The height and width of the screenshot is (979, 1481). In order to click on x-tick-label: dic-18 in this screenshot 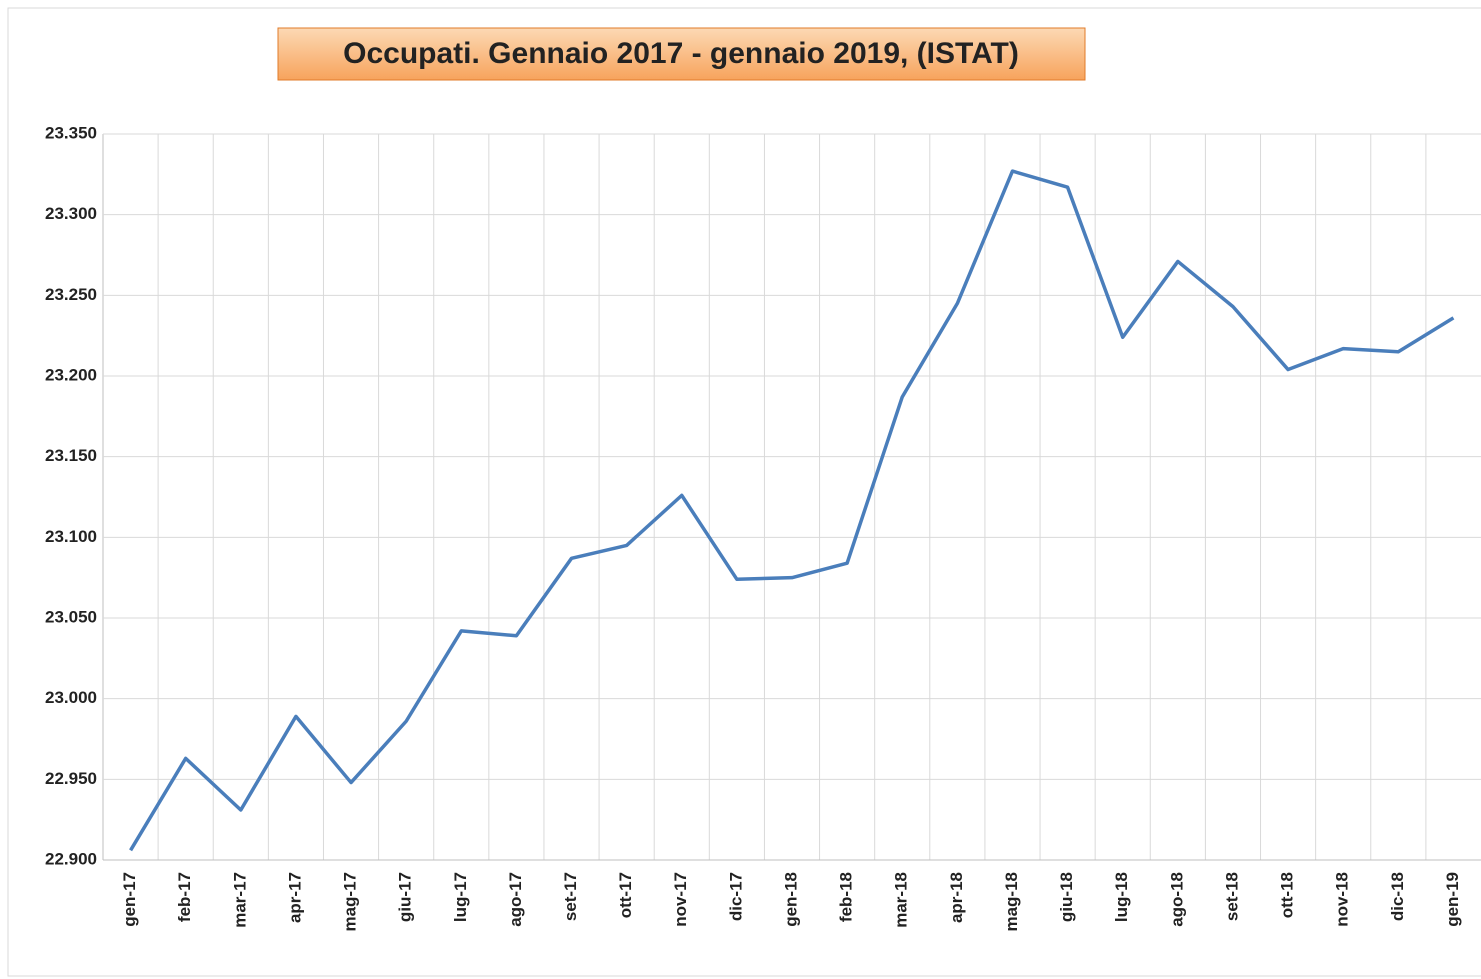, I will do `click(1397, 896)`.